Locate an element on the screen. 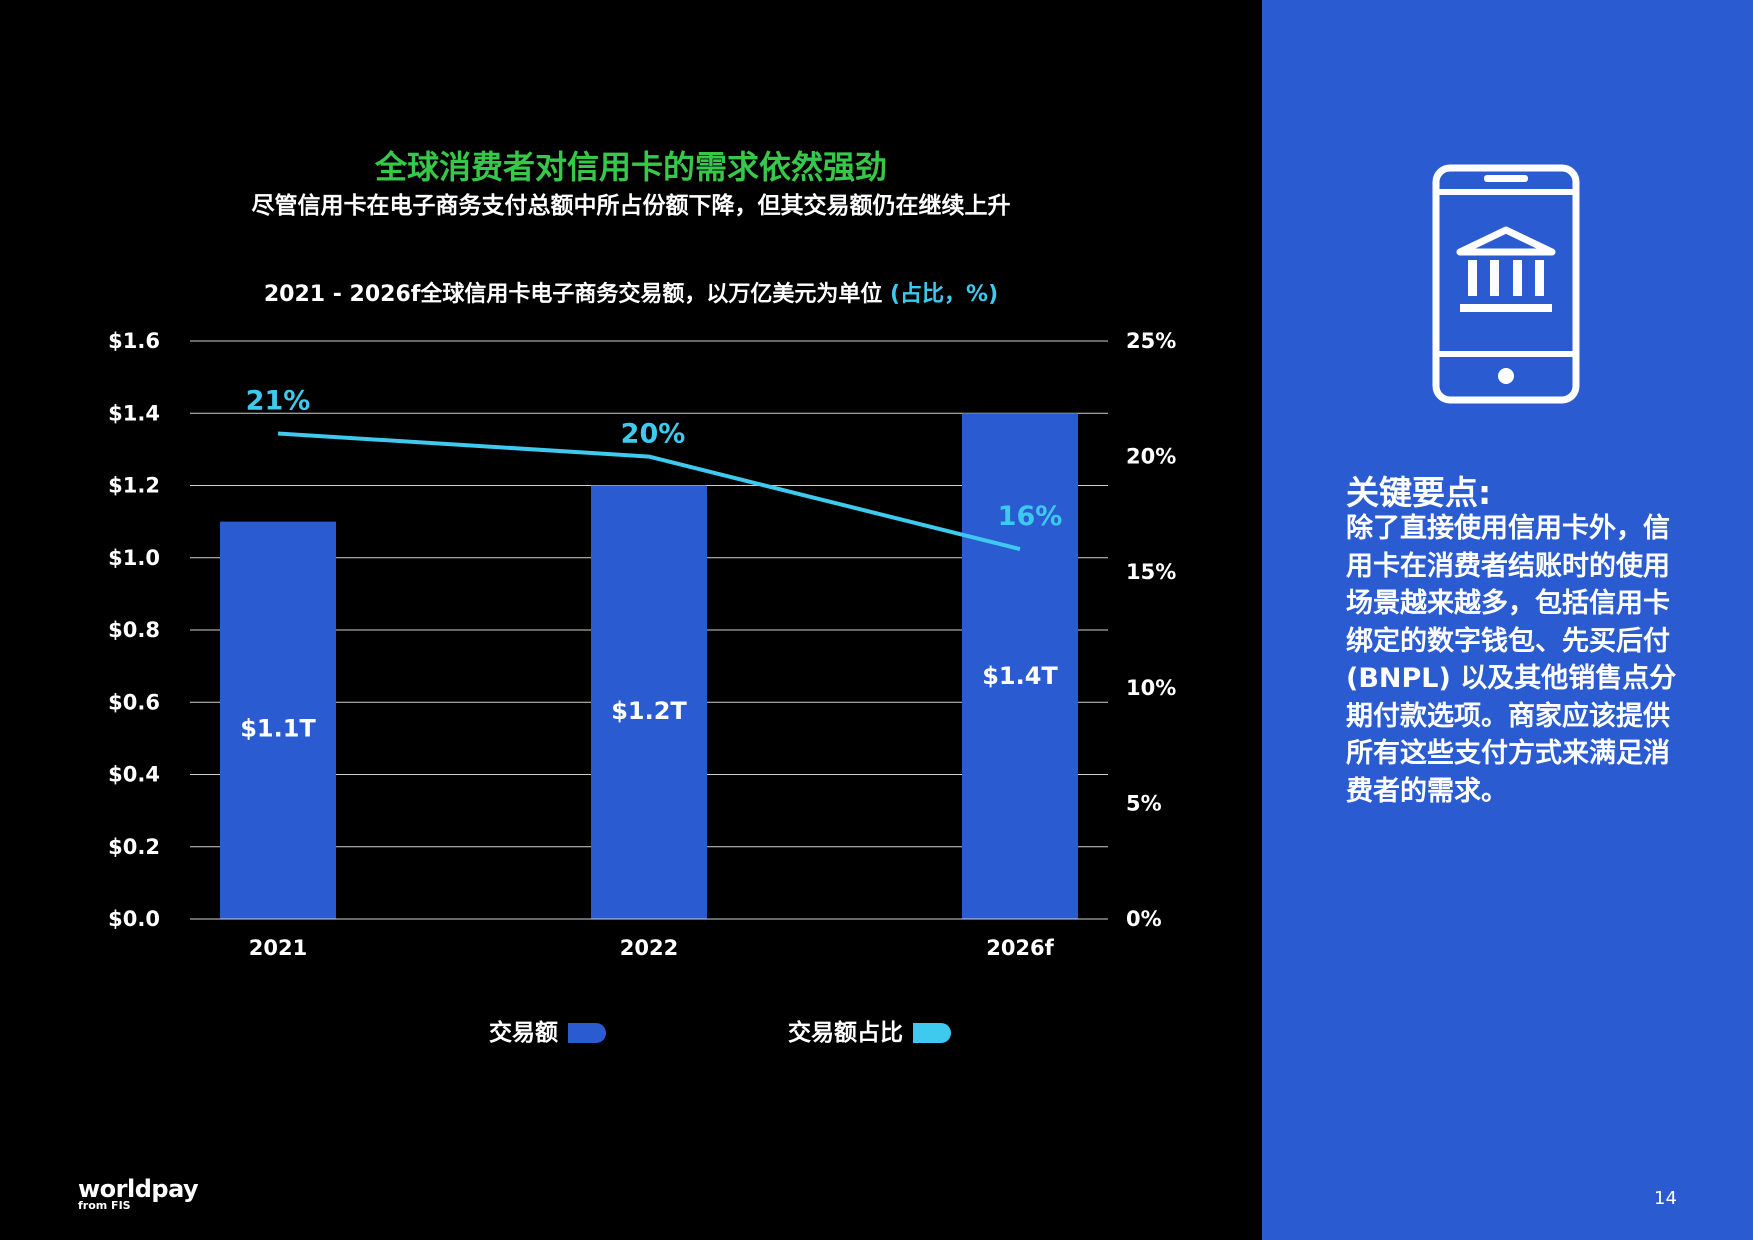 The width and height of the screenshot is (1753, 1240). x-tick-label: 2026f is located at coordinates (1020, 948).